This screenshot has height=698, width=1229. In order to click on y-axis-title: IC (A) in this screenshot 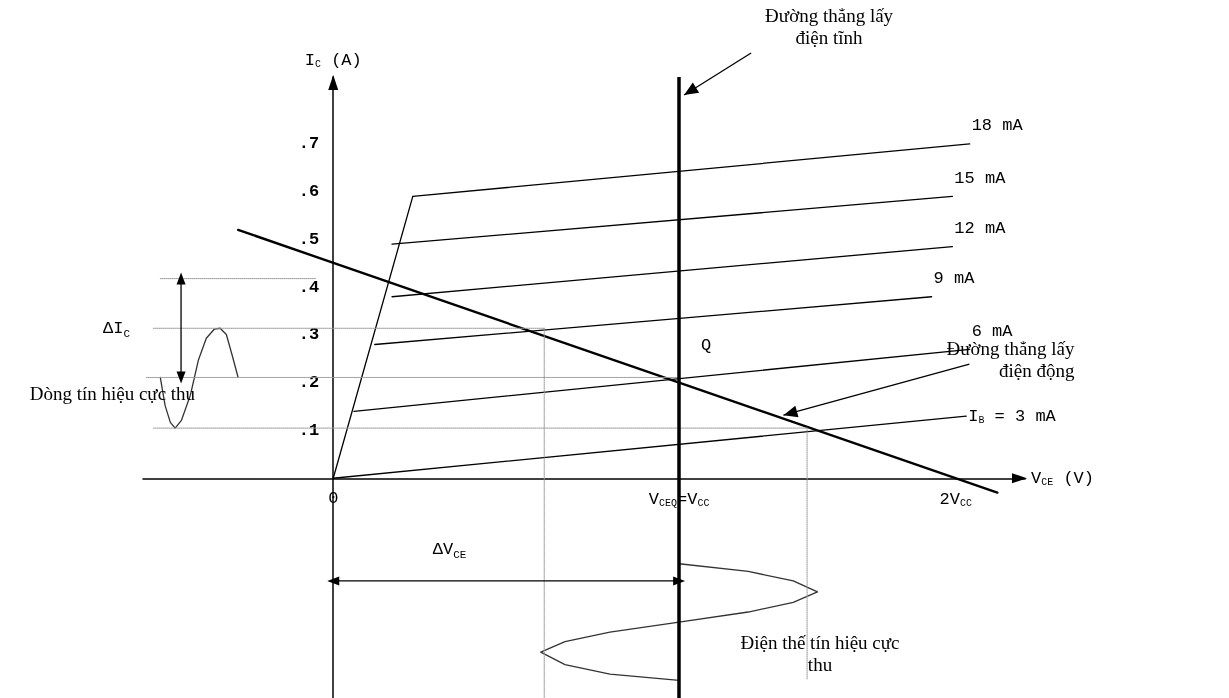, I will do `click(333, 60)`.